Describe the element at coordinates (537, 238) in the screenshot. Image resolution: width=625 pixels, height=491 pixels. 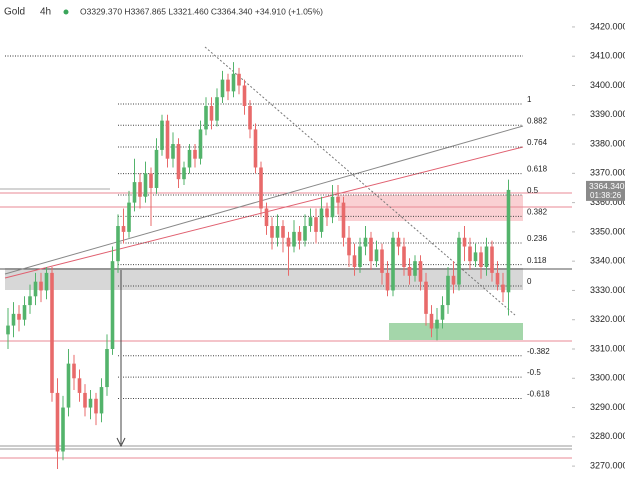
I see `fib-label: 0.236` at that location.